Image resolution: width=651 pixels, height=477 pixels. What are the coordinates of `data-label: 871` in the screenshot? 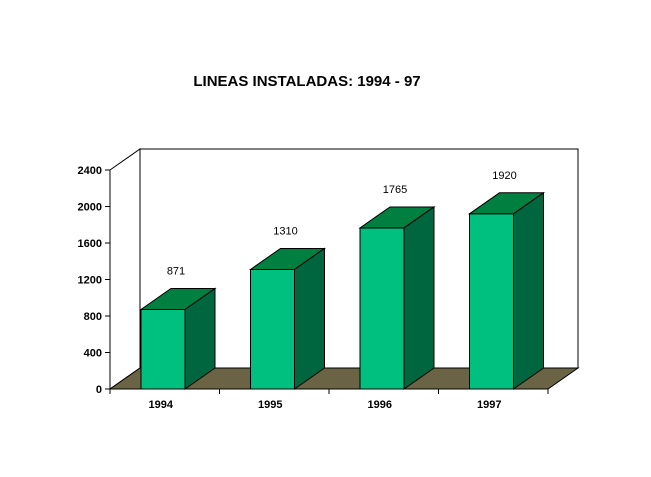 It's located at (176, 272).